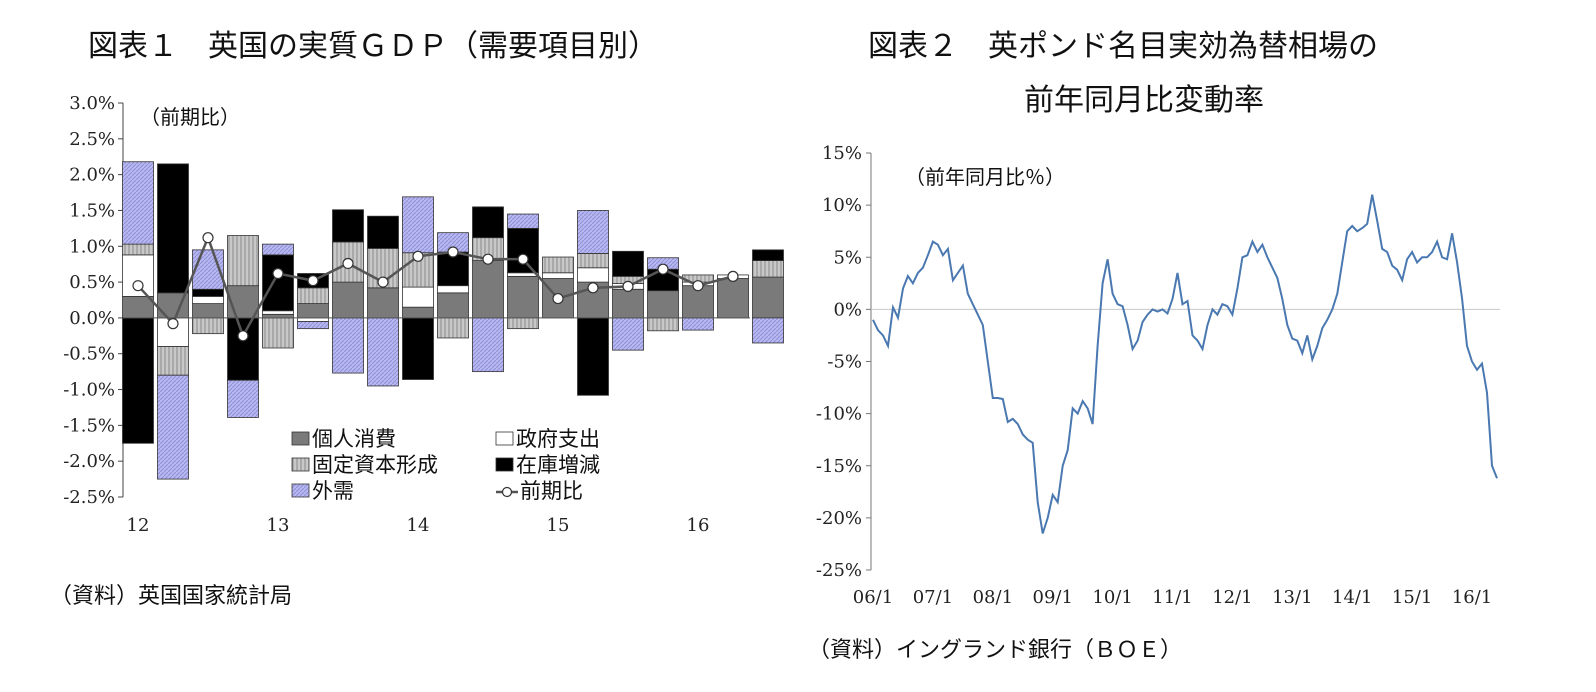 The image size is (1596, 692). Describe the element at coordinates (313, 295) in the screenshot. I see `bar-investment-13Q2` at that location.